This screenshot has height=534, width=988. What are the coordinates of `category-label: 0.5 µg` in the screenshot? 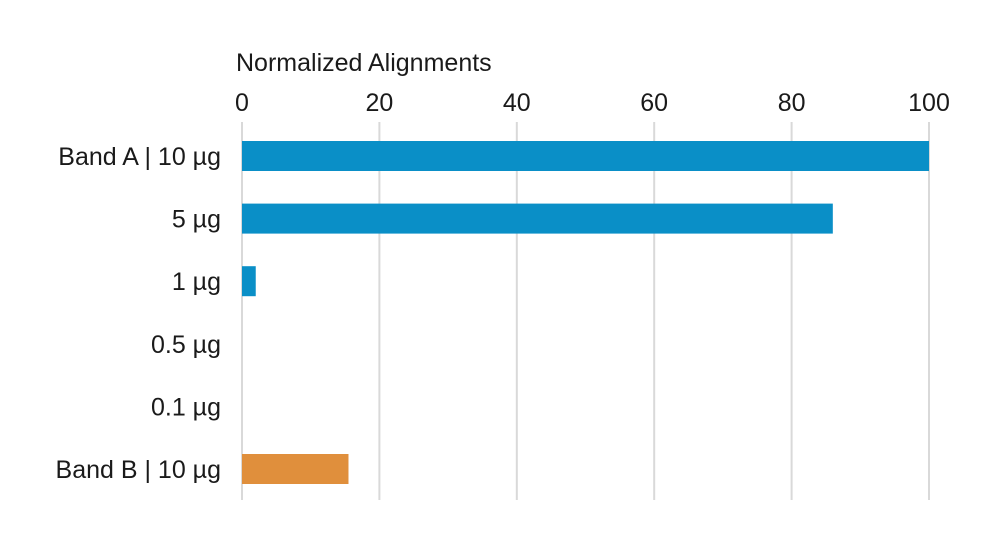 It's located at (186, 345).